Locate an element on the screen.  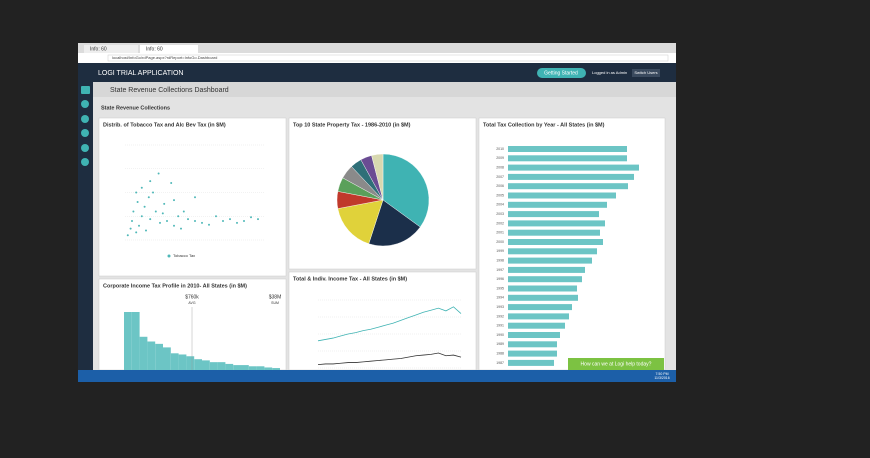
legend-swatch is located at coordinates (169, 256).